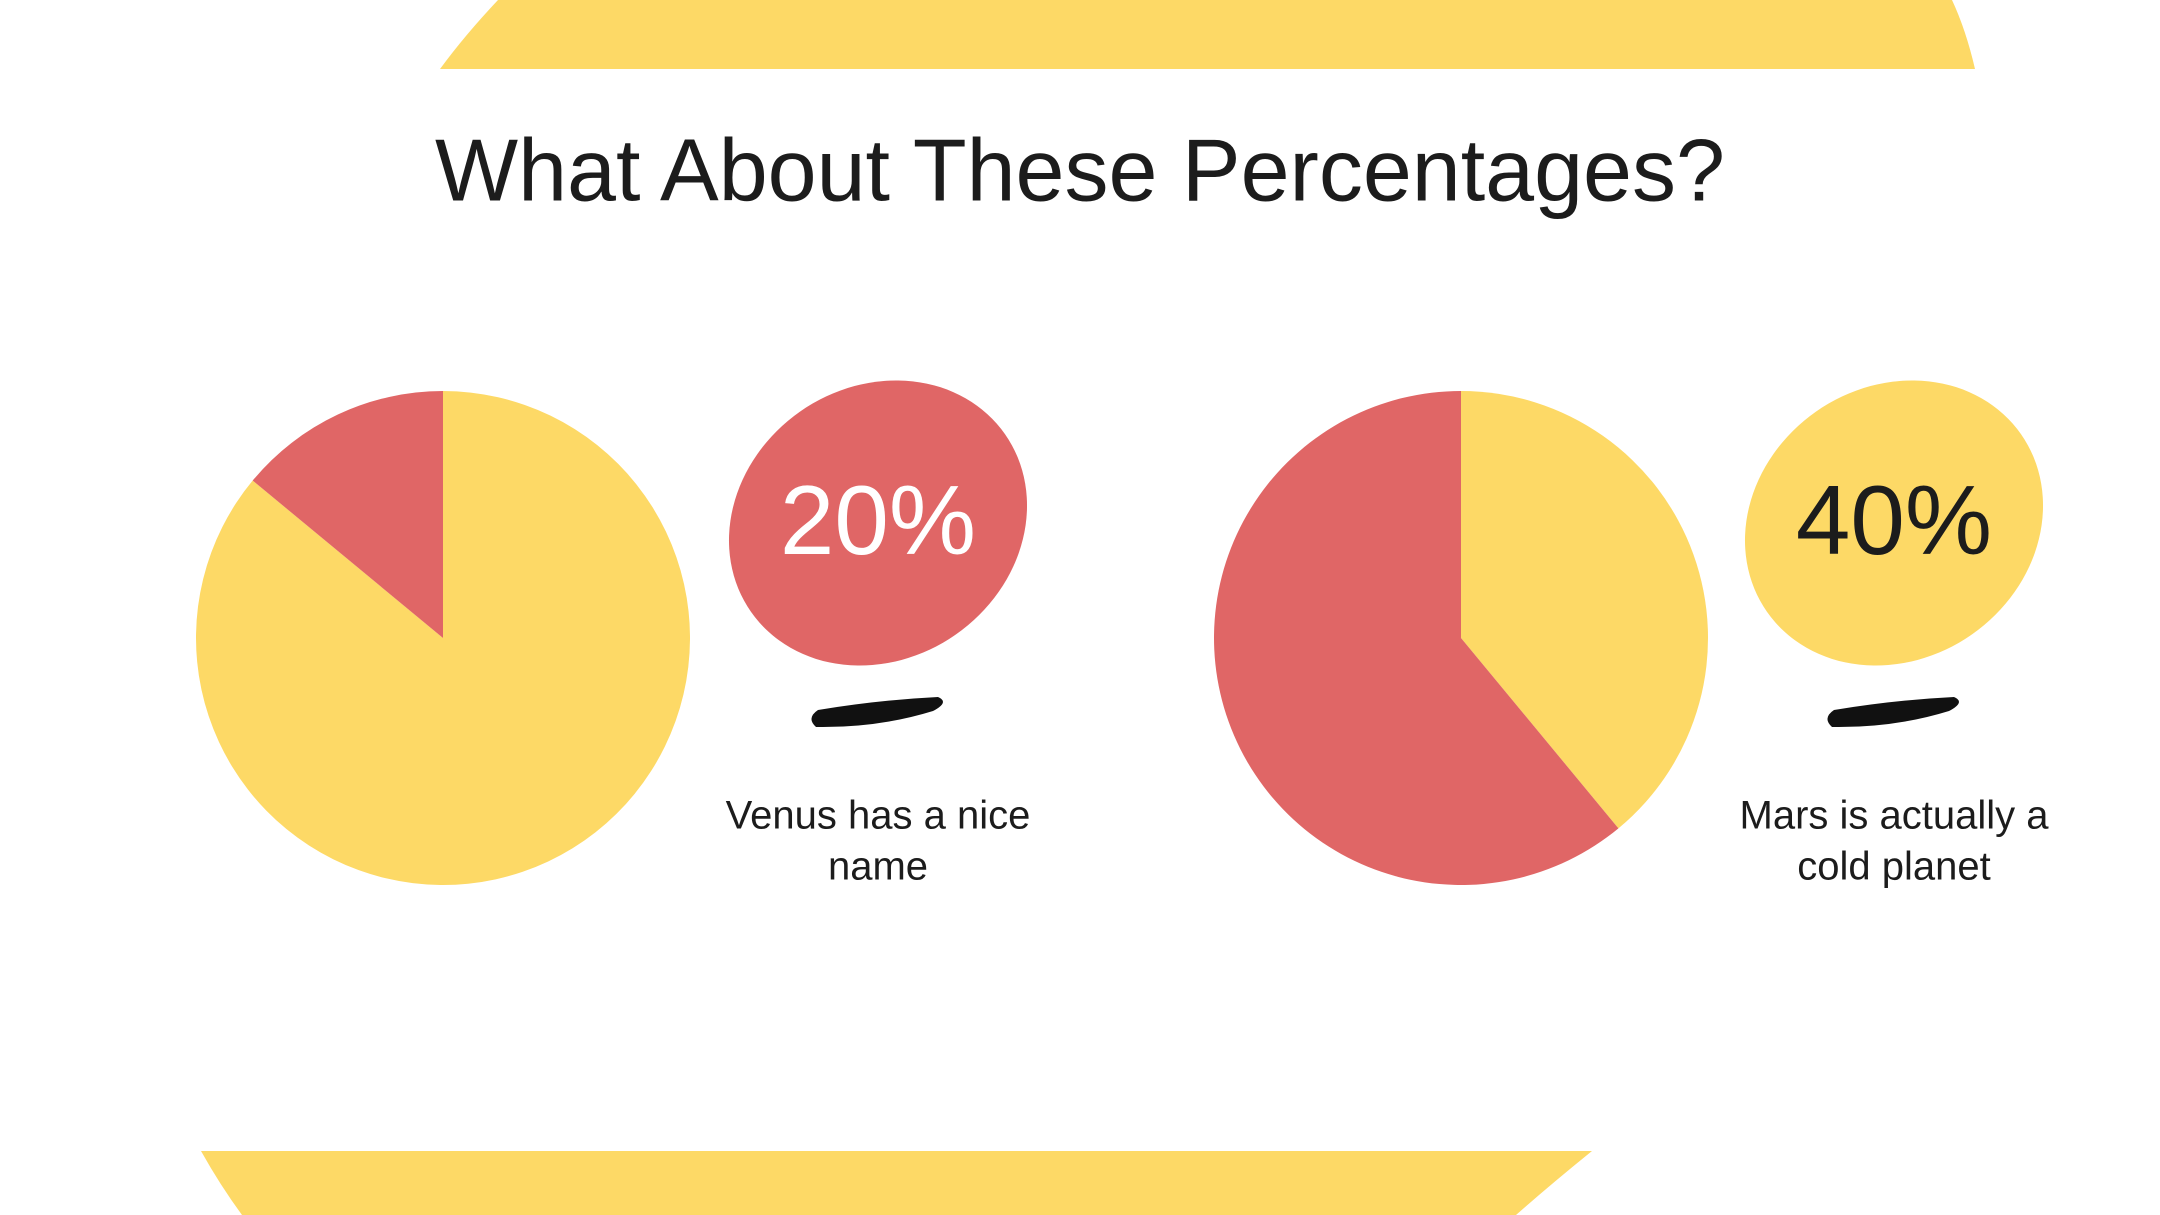 The height and width of the screenshot is (1215, 2160). What do you see at coordinates (1080, 169) in the screenshot?
I see `slide-title: What About These Percentages?` at bounding box center [1080, 169].